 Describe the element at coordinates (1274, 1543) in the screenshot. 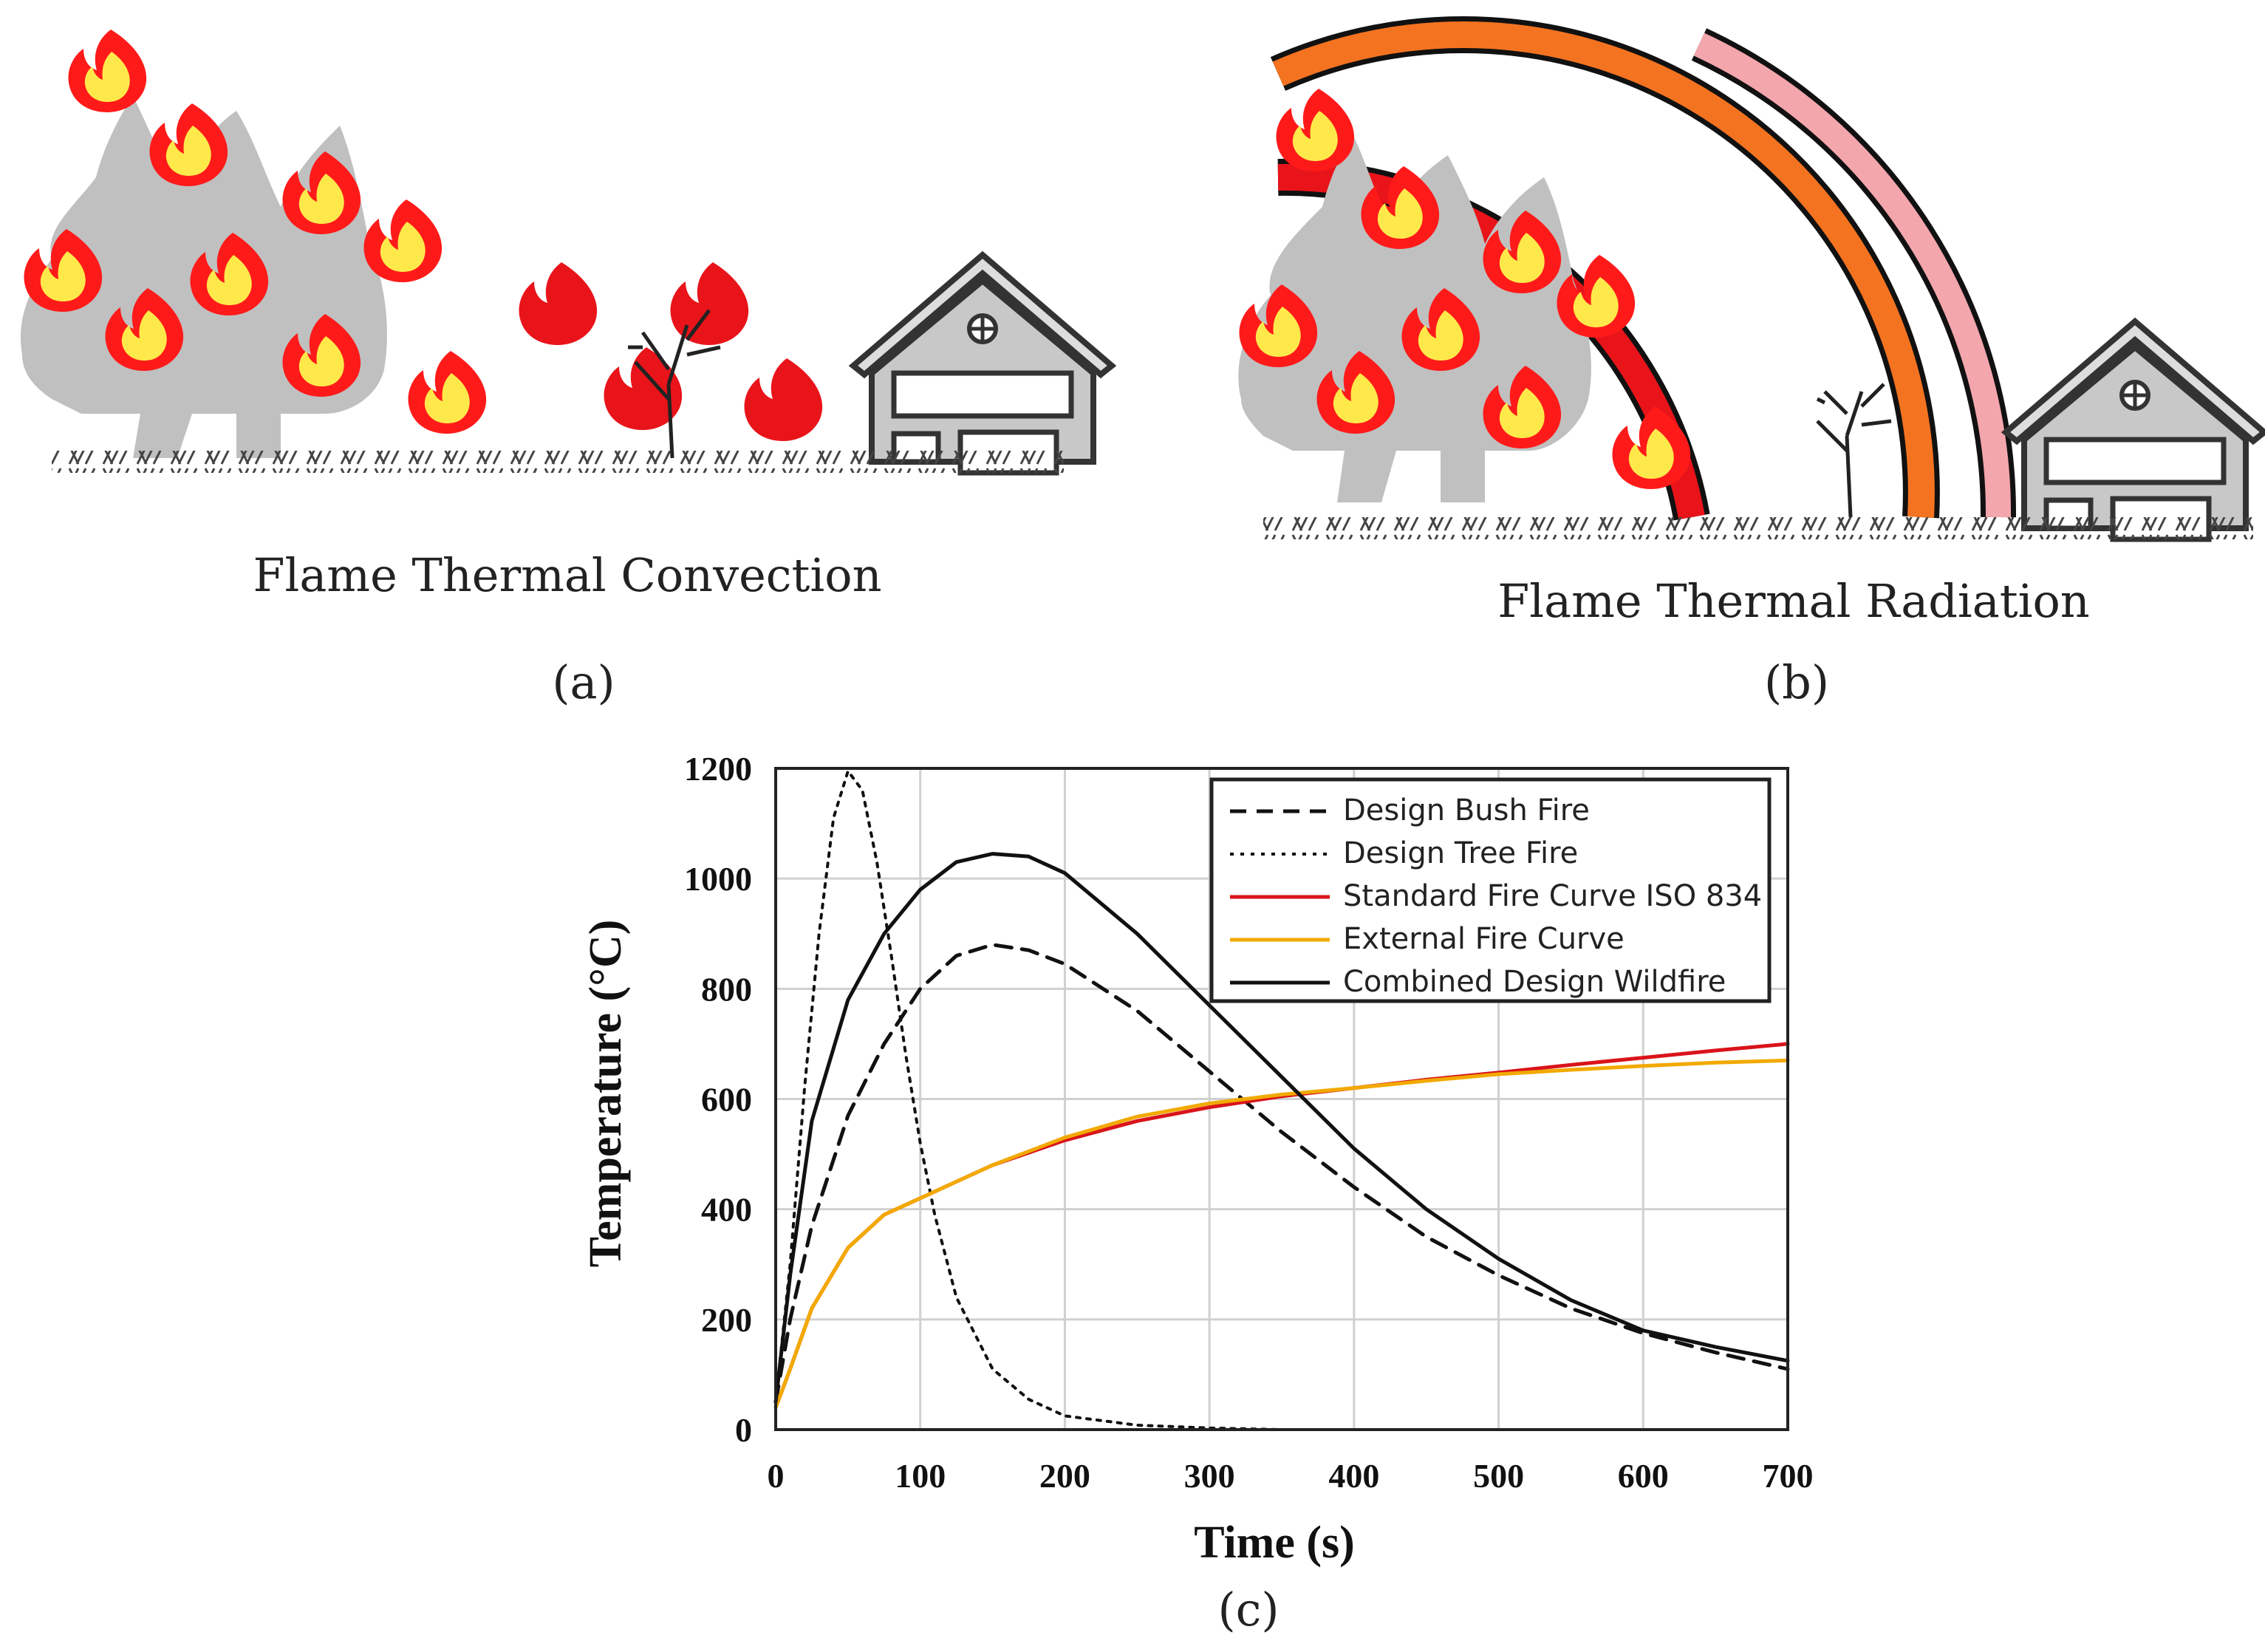

I see `x-axis-label: Time (s)` at that location.